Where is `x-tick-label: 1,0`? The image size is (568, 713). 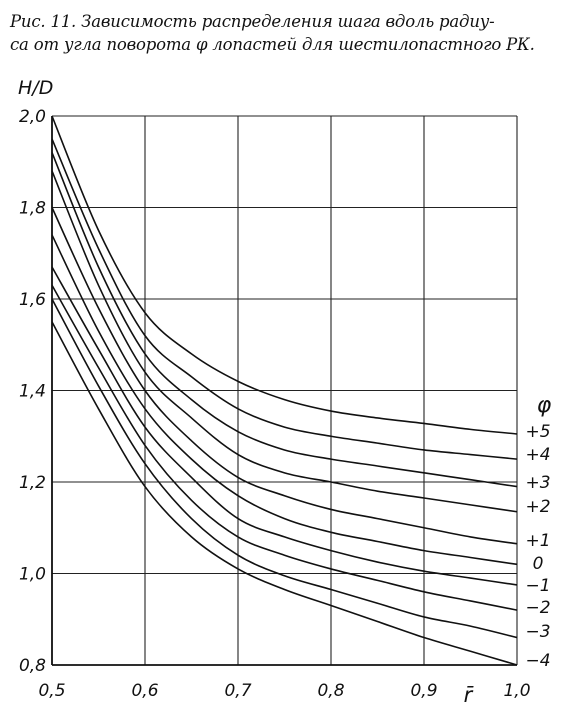 x-tick-label: 1,0 is located at coordinates (516, 691).